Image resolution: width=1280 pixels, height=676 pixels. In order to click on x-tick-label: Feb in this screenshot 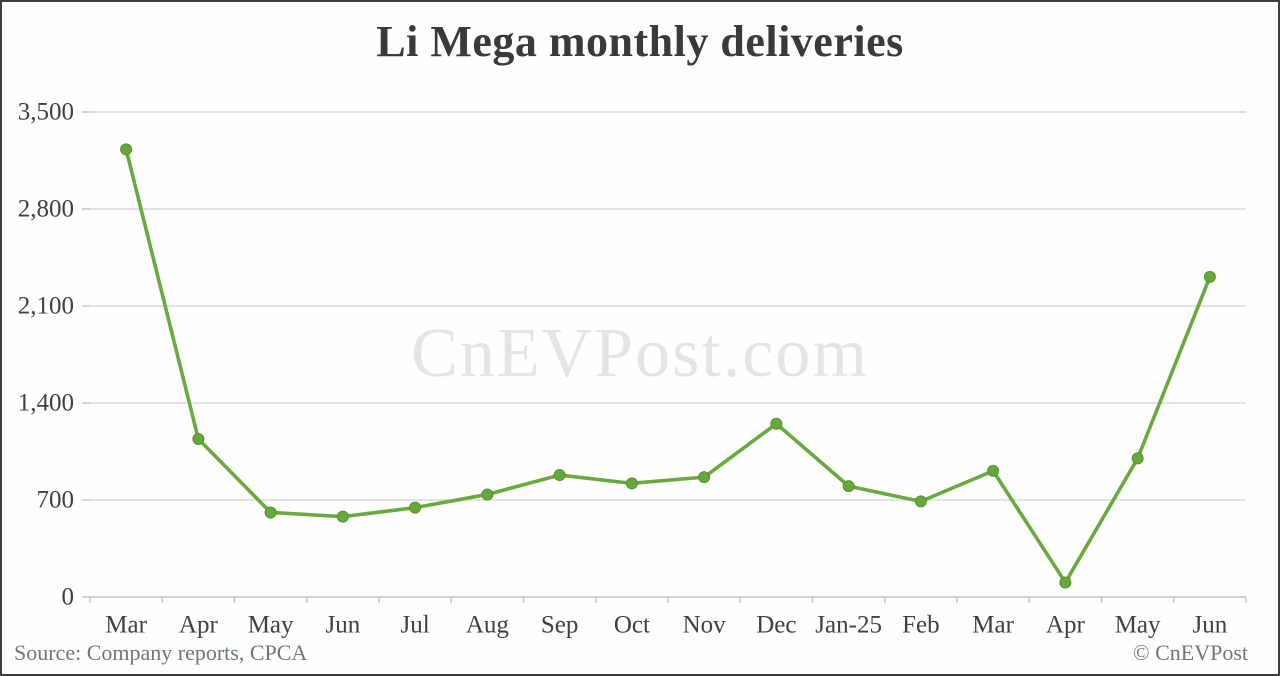, I will do `click(921, 625)`.